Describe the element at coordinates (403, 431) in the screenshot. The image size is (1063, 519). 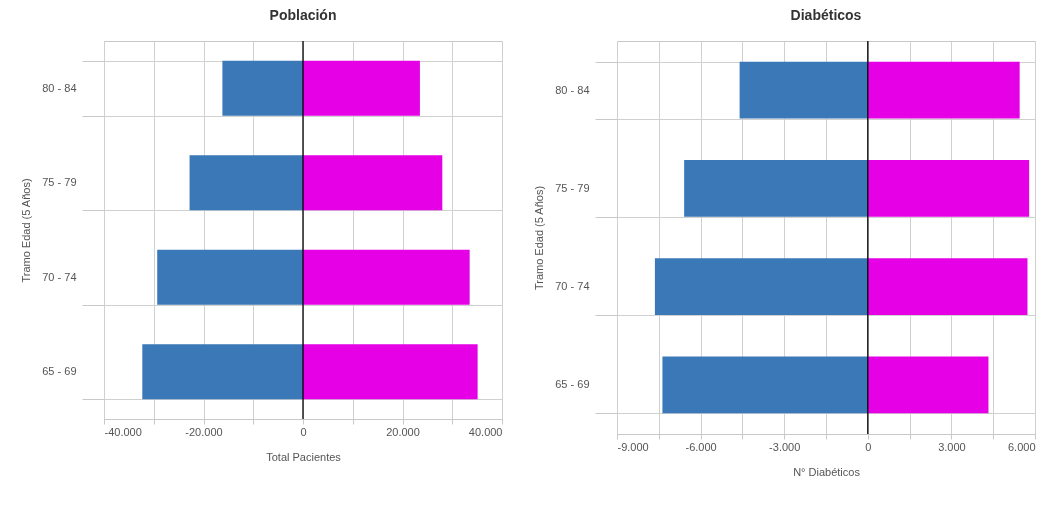
I see `x-tick-label: 20.000` at that location.